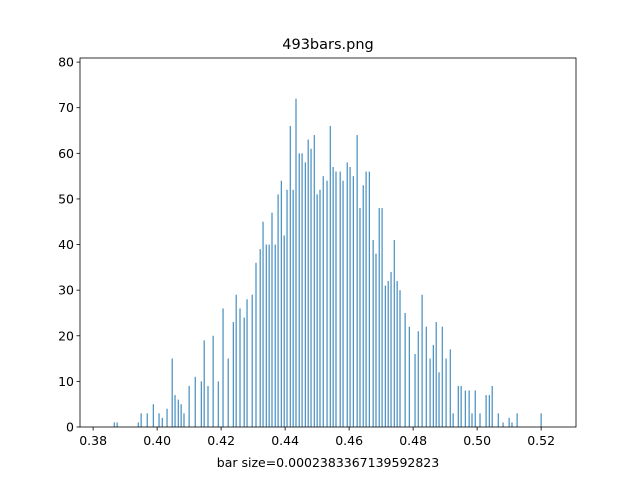 This screenshot has width=640, height=480. What do you see at coordinates (66, 198) in the screenshot?
I see `y-tick-label: 50` at bounding box center [66, 198].